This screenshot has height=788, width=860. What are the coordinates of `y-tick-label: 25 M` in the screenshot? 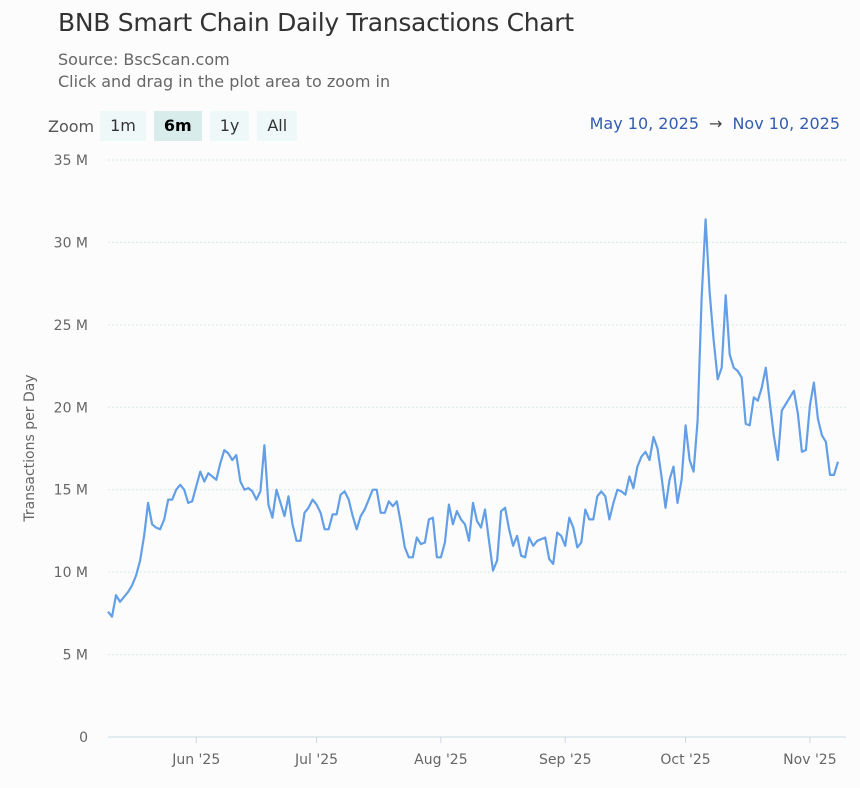 It's located at (71, 326).